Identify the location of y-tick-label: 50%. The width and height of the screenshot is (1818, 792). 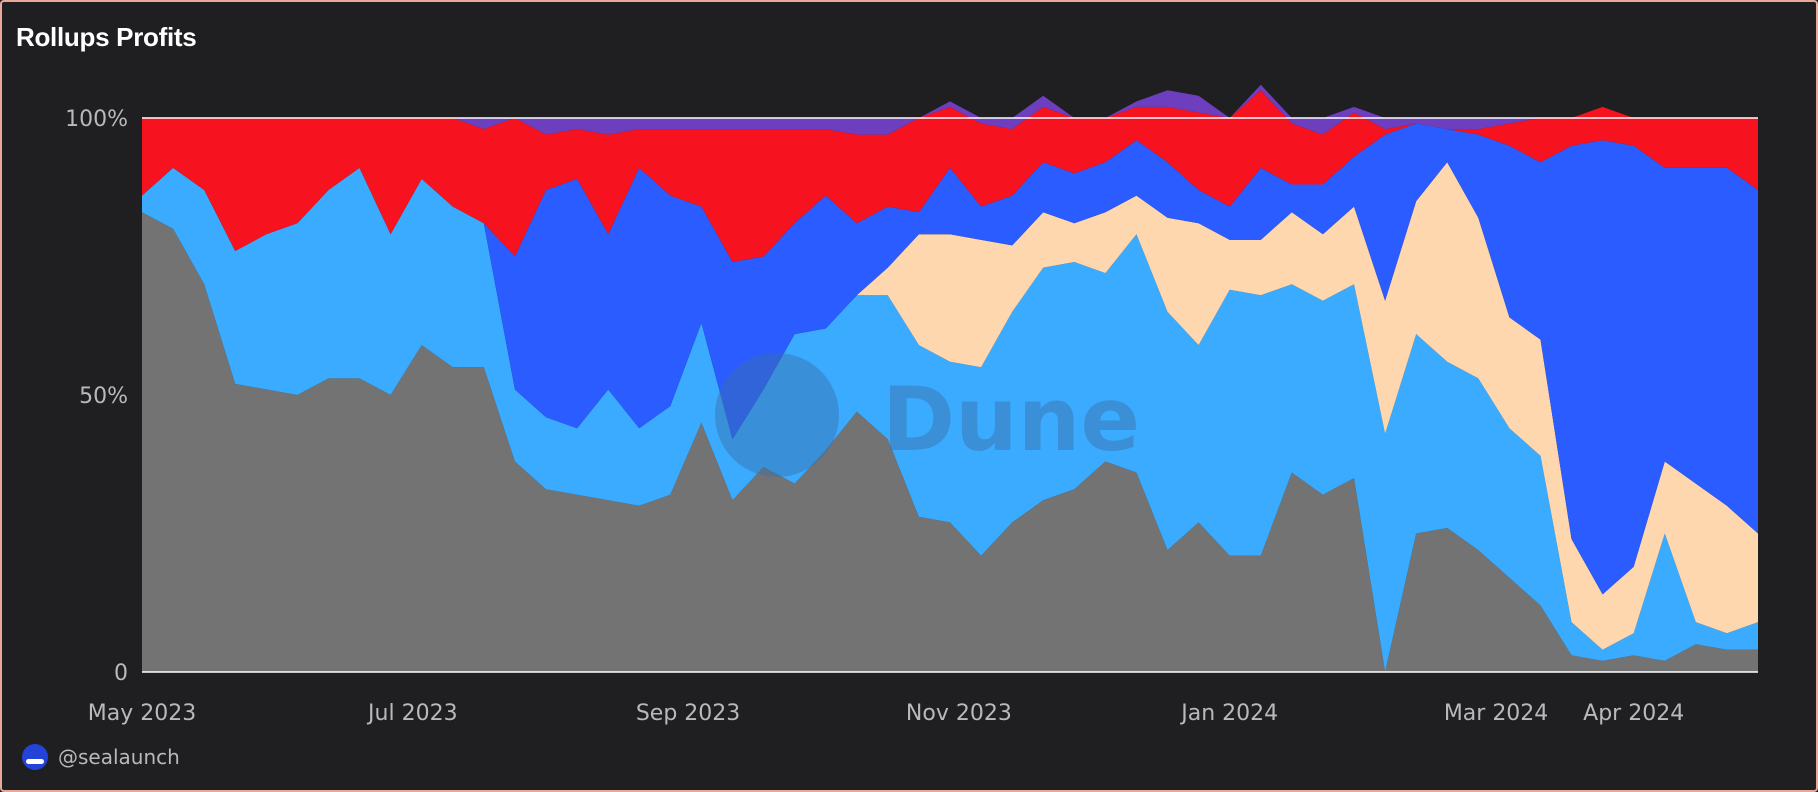
(103, 396).